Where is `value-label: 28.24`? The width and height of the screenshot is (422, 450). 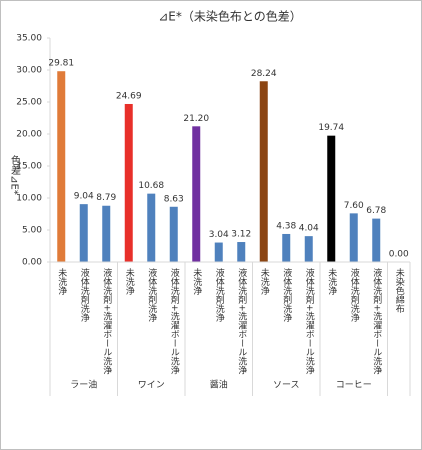 value-label: 28.24 is located at coordinates (264, 74).